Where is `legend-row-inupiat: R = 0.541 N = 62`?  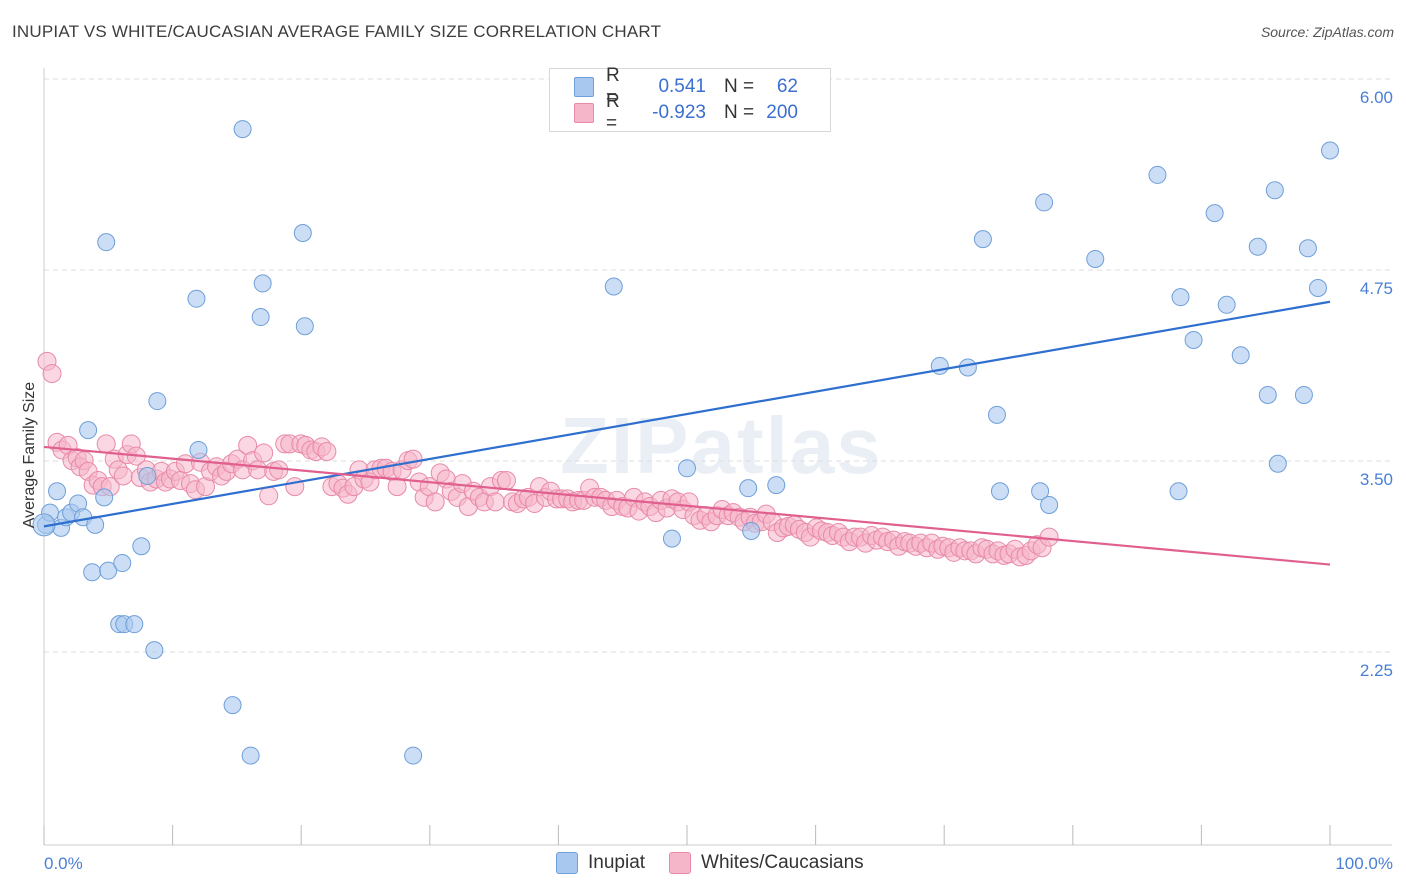
legend-row-inupiat: R = 0.541 N = 62 is located at coordinates (686, 86).